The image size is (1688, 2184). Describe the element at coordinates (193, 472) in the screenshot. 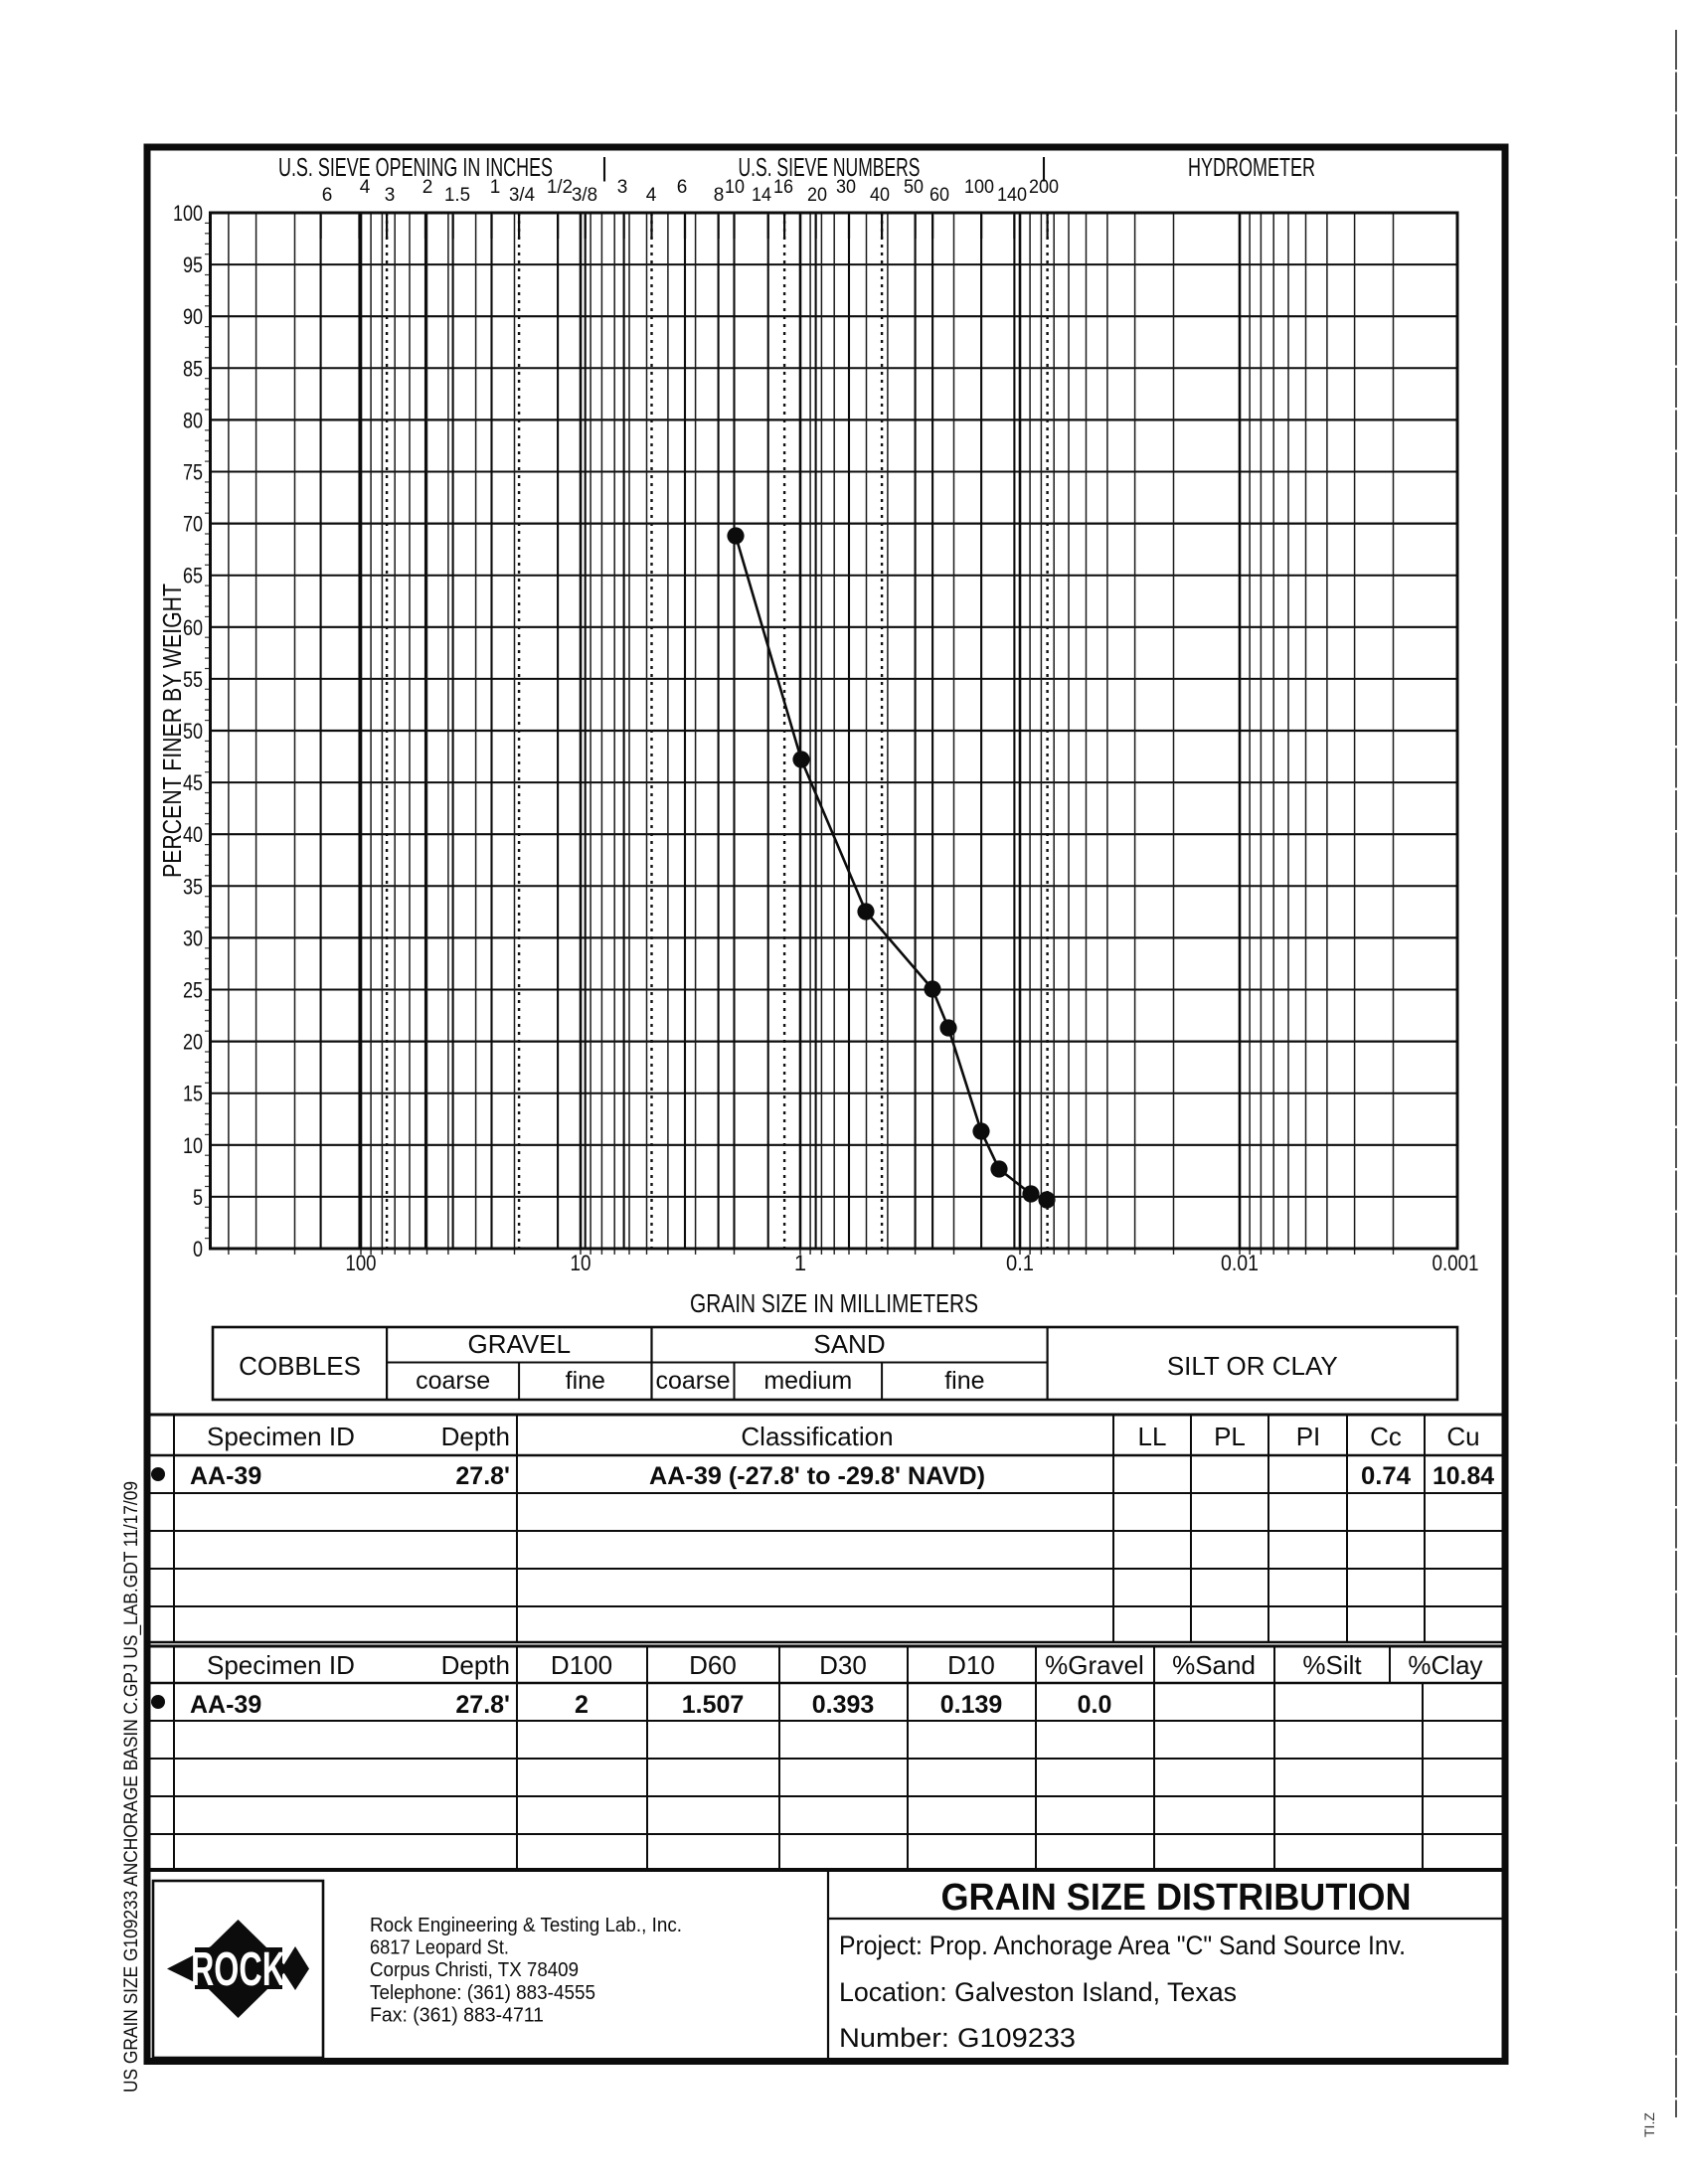

I see `svg-text: 75` at that location.